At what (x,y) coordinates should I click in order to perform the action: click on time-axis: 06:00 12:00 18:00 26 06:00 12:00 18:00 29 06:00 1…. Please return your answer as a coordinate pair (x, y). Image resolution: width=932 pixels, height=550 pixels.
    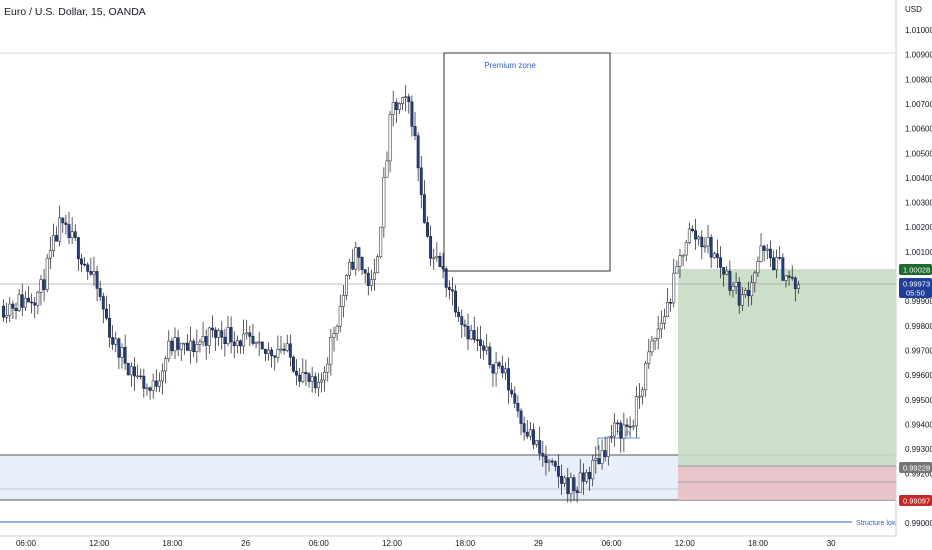
    Looking at the image, I should click on (426, 543).